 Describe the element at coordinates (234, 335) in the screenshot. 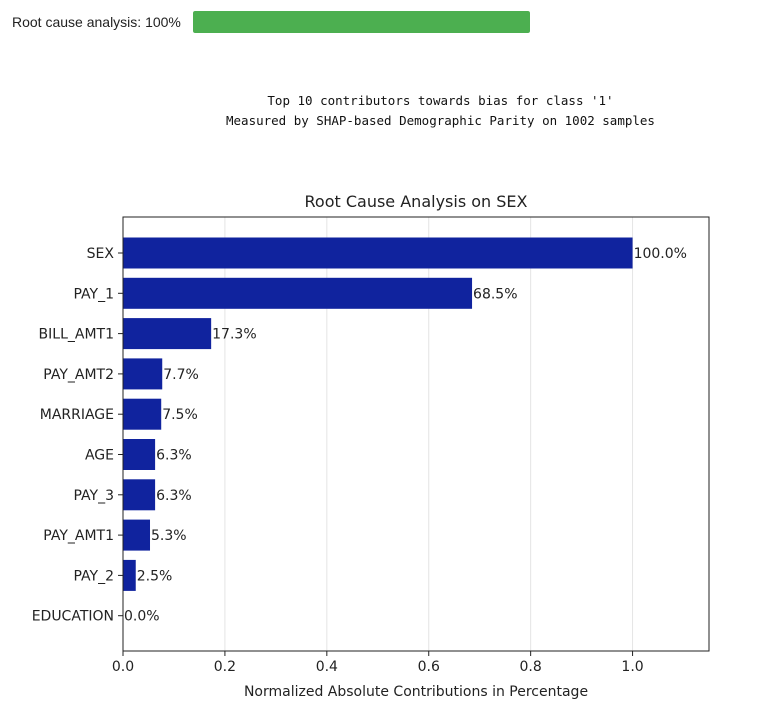

I see `data-label: 17.3%` at that location.